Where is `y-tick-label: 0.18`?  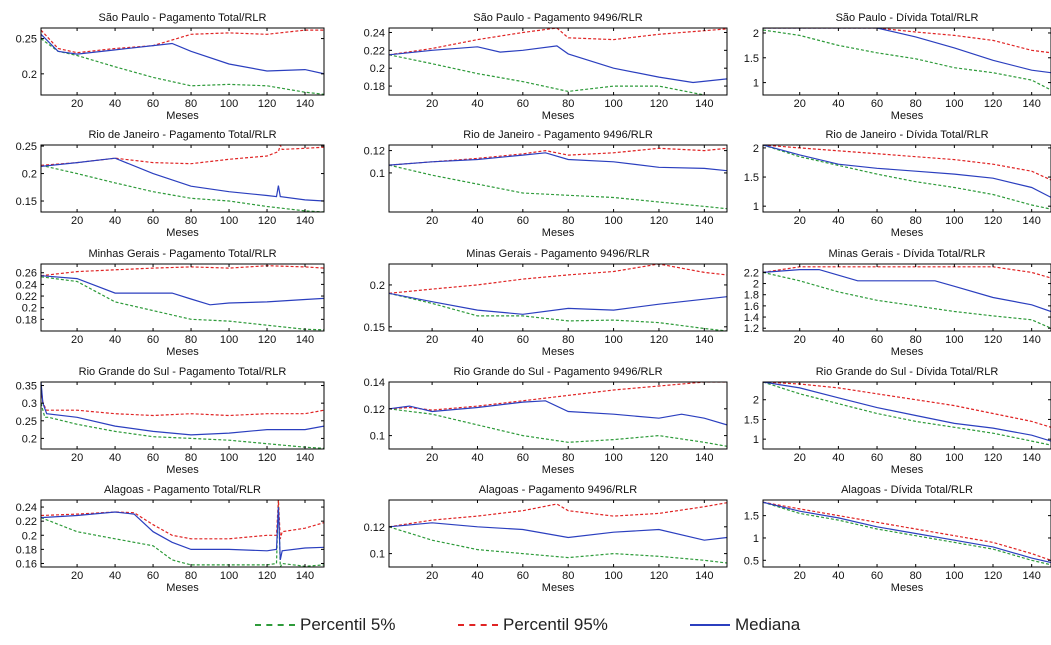
y-tick-label: 0.18 is located at coordinates (26, 320).